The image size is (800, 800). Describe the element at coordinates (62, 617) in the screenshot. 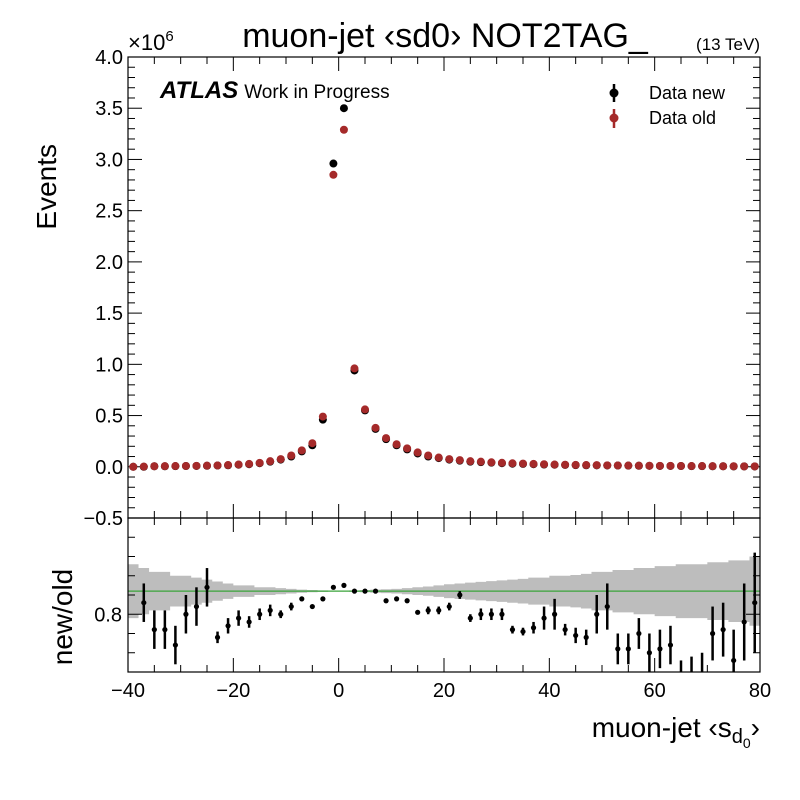

I see `y-axis-label-ratio: new/old` at that location.